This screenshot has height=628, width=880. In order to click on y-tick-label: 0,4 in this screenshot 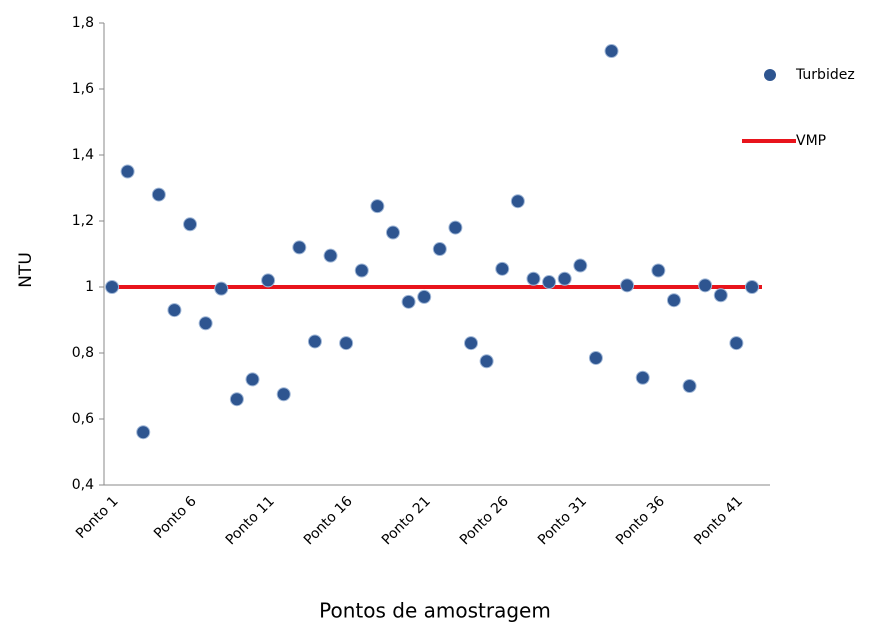, I will do `click(83, 485)`.